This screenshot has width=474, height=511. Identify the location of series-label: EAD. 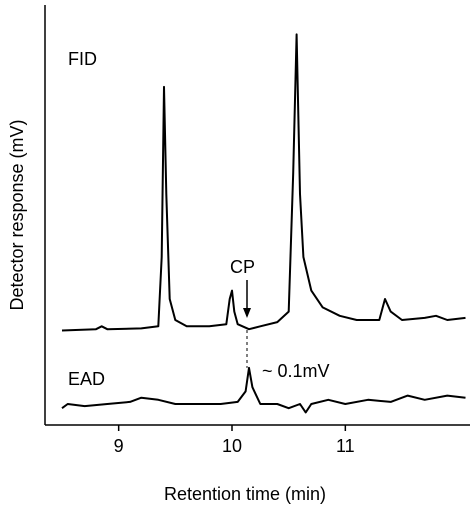
(86, 379).